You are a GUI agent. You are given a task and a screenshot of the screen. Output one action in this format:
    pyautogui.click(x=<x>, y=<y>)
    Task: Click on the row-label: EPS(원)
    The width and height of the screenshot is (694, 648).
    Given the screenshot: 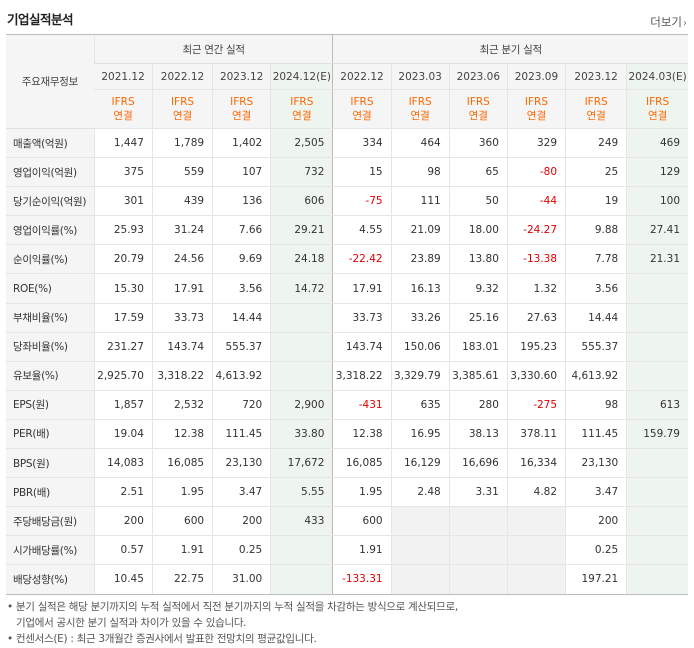 What is the action you would take?
    pyautogui.click(x=50, y=404)
    